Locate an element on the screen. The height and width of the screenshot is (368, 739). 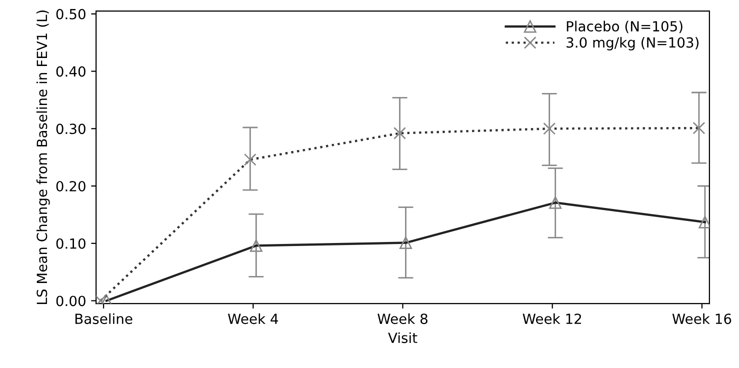
y-tick-label: 0.20 is located at coordinates (71, 186).